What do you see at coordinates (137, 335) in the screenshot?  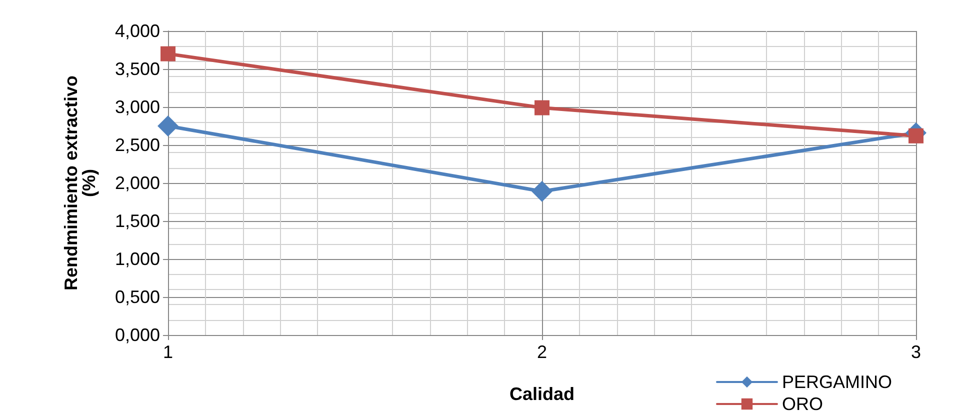 I see `y-tick-label: 0,000` at bounding box center [137, 335].